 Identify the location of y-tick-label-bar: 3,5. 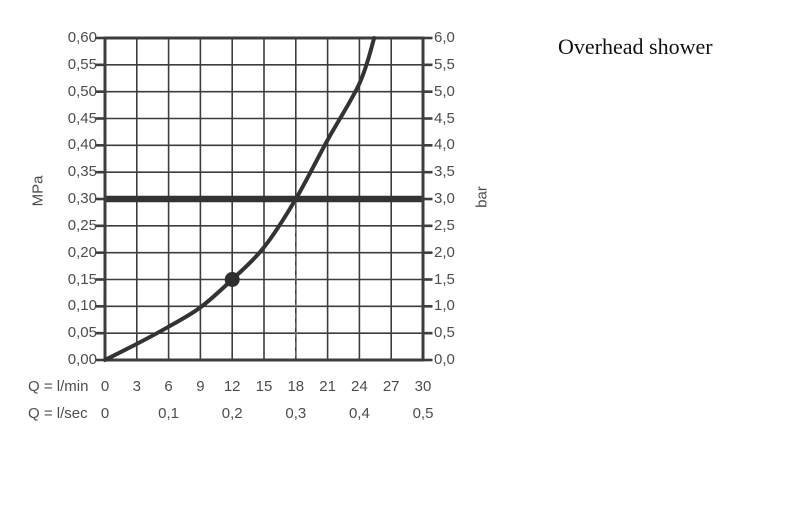
(444, 172).